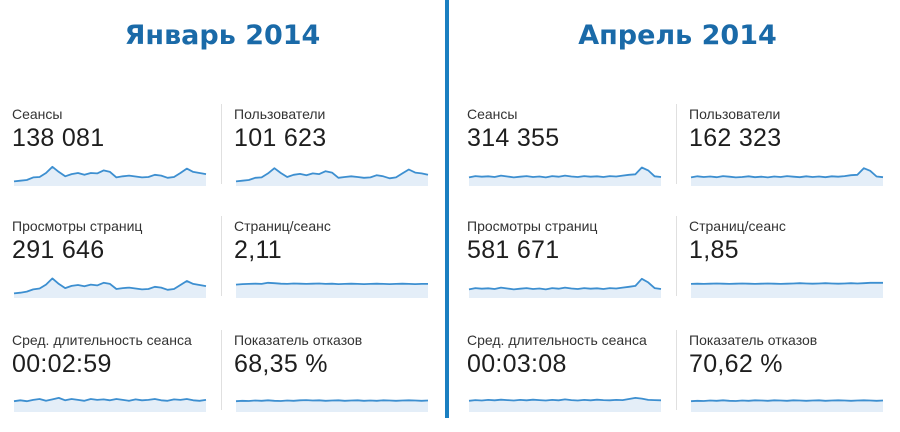 The image size is (900, 432). What do you see at coordinates (62, 364) in the screenshot?
I see `metric-value: 00:02:59` at bounding box center [62, 364].